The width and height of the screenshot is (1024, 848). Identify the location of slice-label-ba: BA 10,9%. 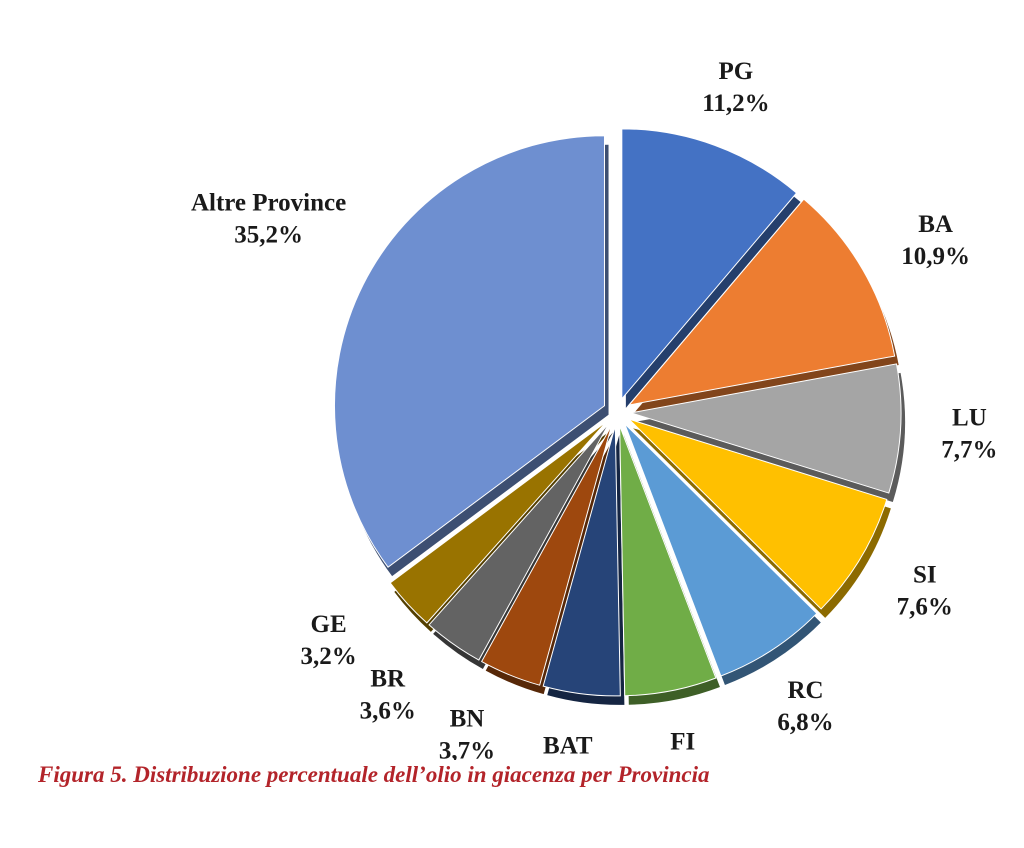
(935, 240).